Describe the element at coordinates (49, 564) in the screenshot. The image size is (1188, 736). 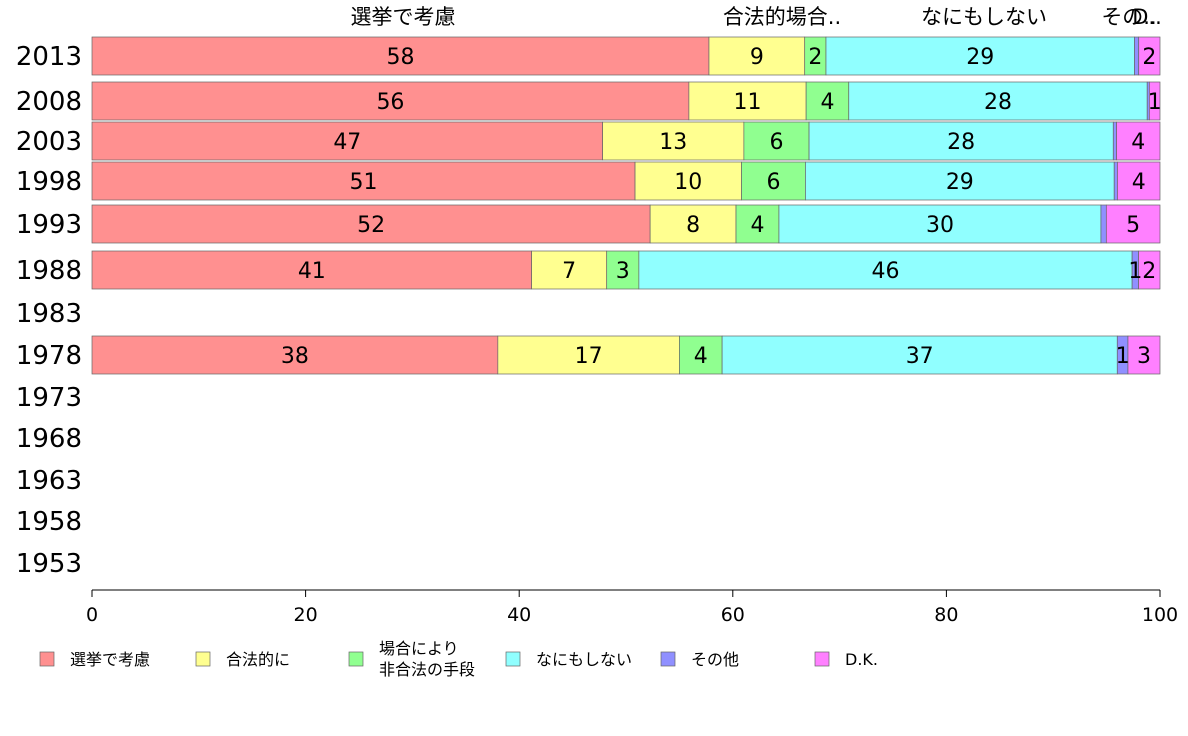
I see `year-label-1953: 1953` at that location.